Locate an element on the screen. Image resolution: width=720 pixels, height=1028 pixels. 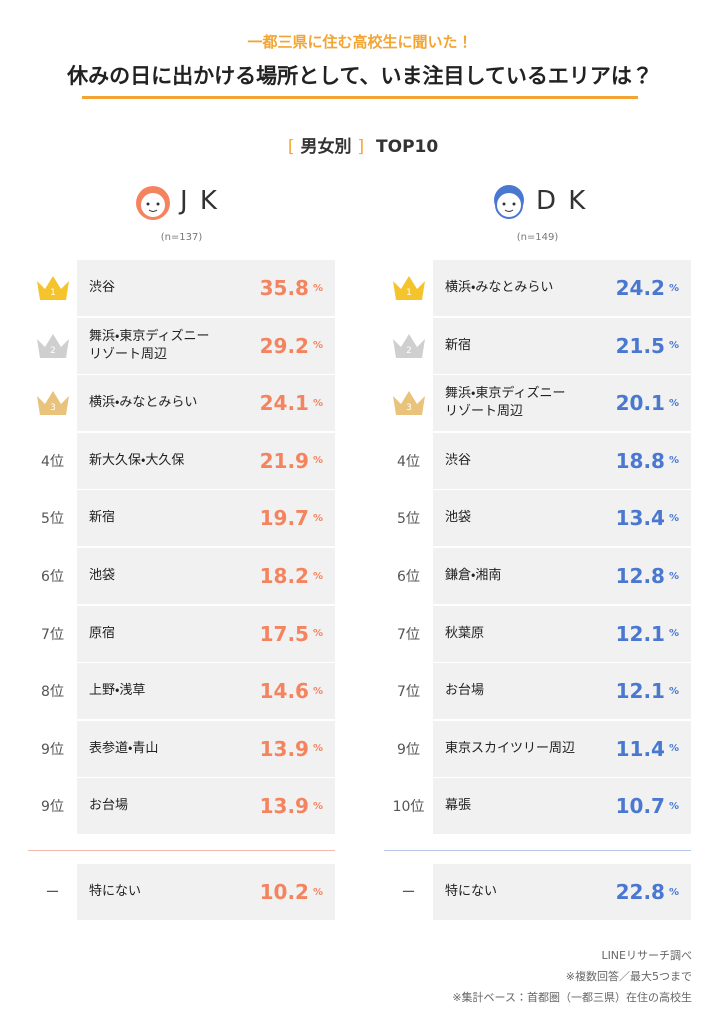
value-number: 24.1 is located at coordinates (284, 403).